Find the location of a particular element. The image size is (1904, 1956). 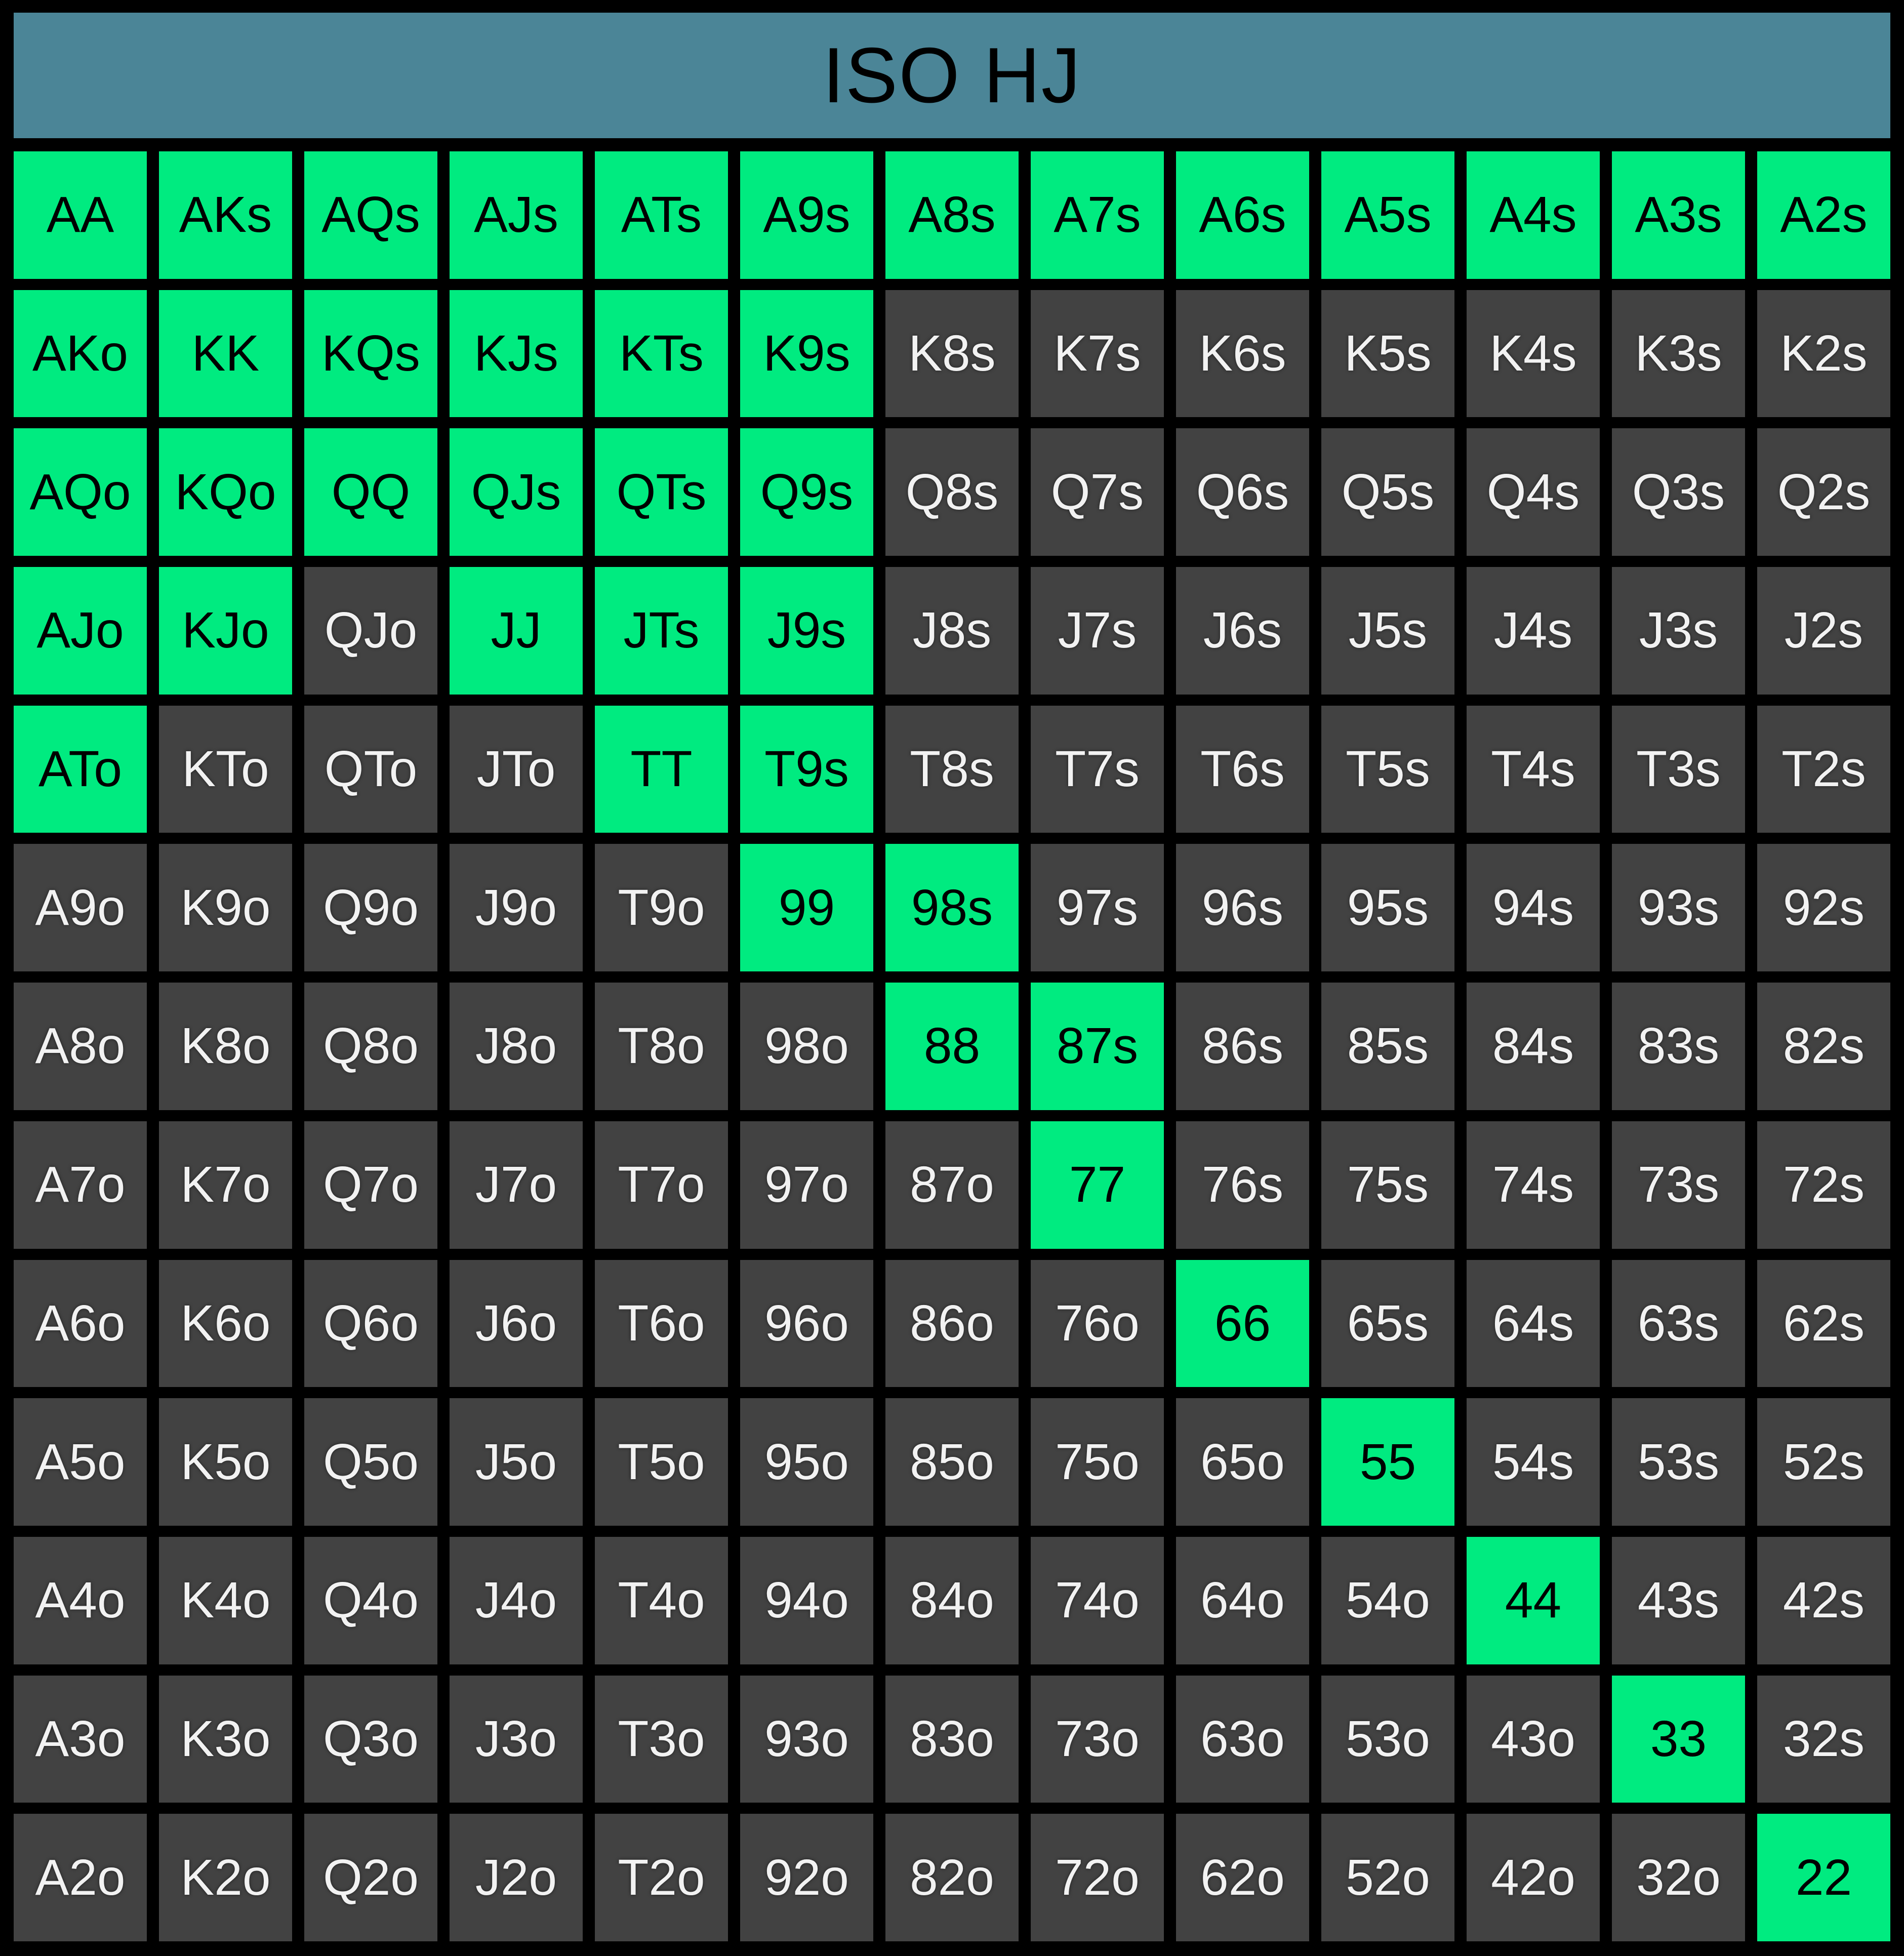

hand-cell-T7o: T7o is located at coordinates (662, 1185).